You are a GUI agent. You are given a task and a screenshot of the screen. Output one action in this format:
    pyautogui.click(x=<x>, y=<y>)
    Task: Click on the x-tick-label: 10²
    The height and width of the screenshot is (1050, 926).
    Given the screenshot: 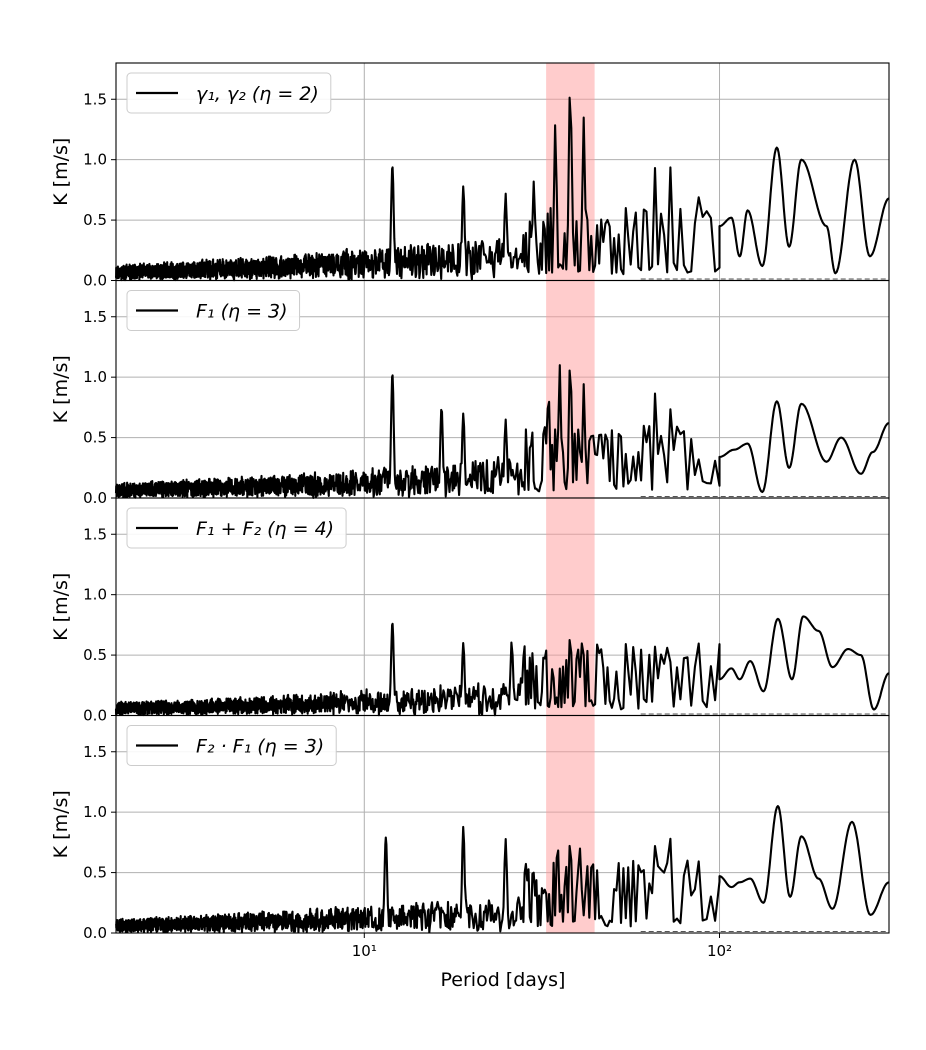 What is the action you would take?
    pyautogui.click(x=719, y=951)
    